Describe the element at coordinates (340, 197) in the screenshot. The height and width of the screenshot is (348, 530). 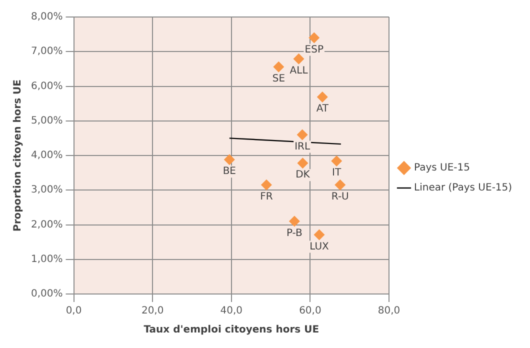
I see `annotation: R-U` at that location.